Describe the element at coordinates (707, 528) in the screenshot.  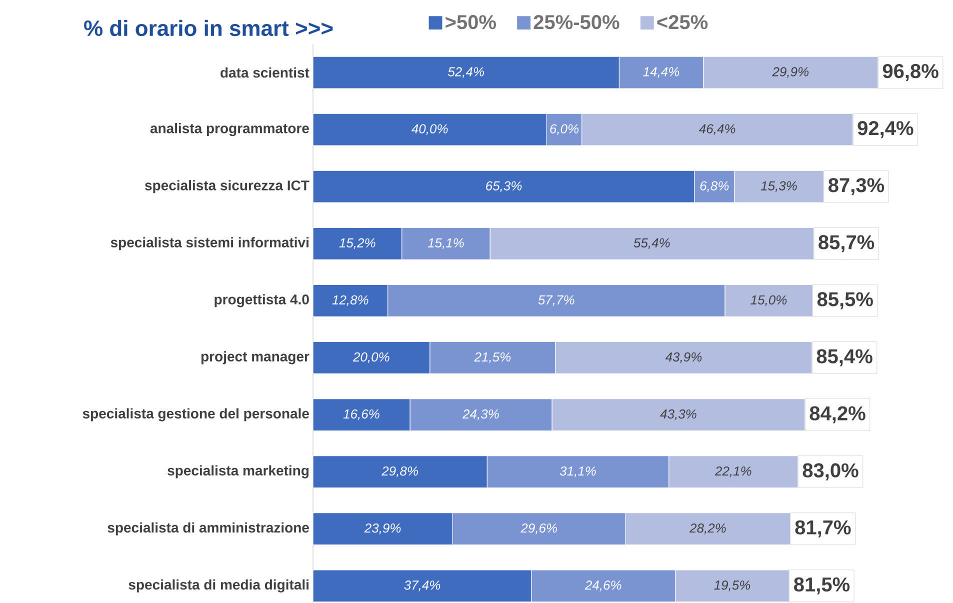
I see `data-label: 28,2%` at that location.